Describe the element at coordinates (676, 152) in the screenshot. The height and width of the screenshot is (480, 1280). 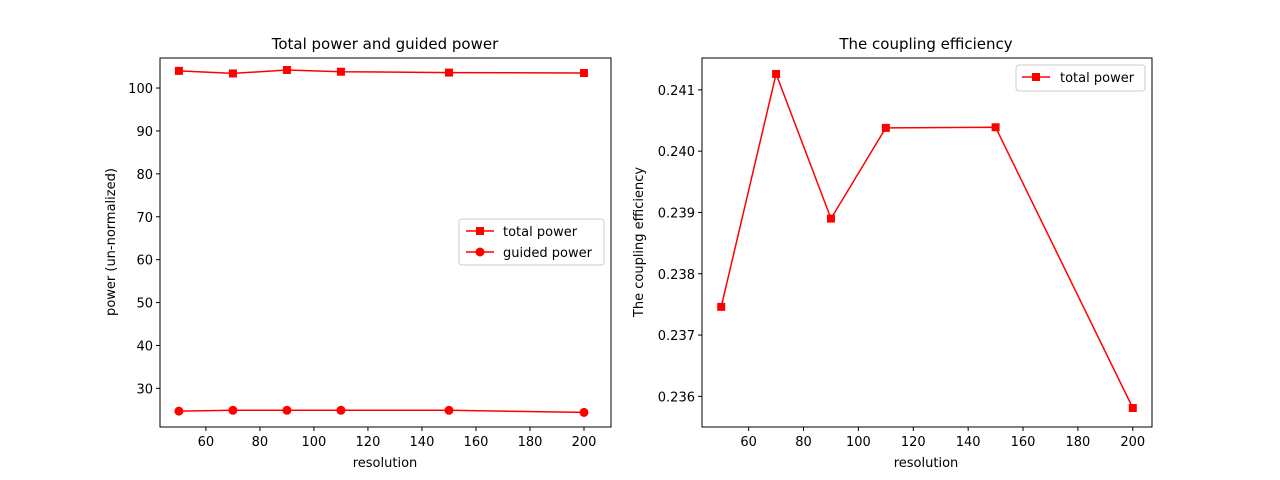
I see `y-tick-label: 0.240` at that location.